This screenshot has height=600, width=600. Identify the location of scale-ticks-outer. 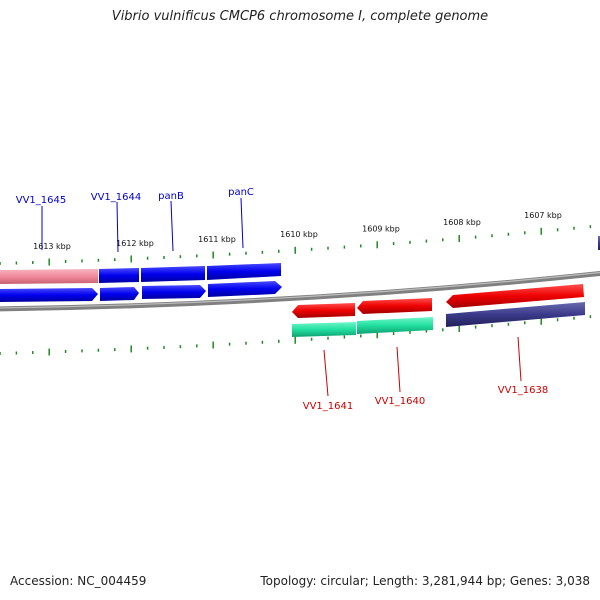
(296, 245).